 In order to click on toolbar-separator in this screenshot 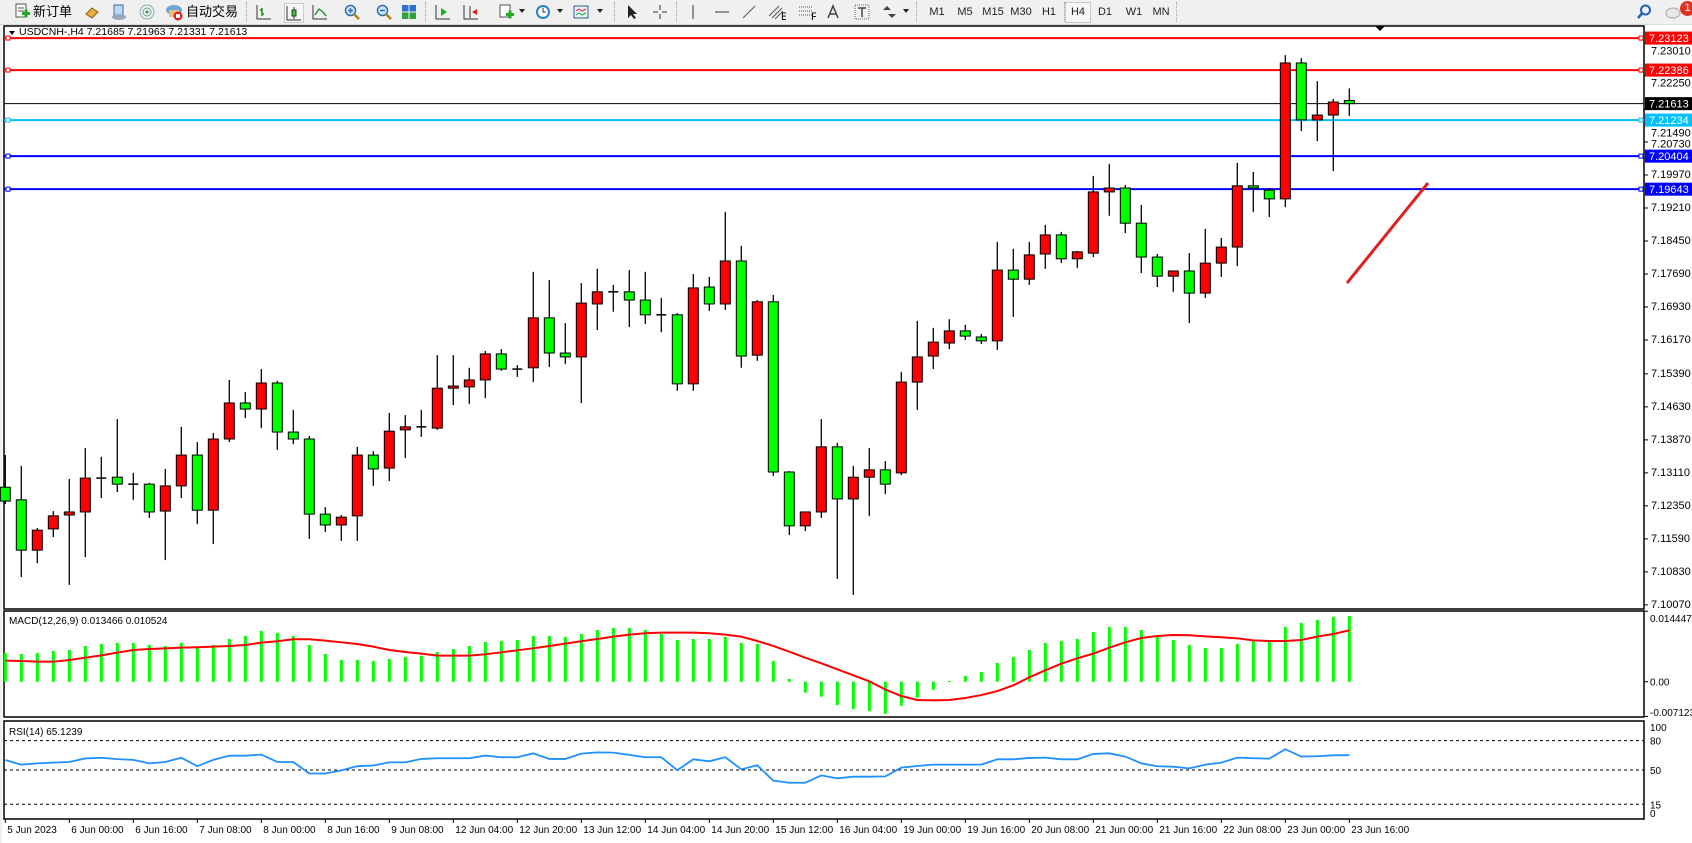, I will do `click(1064, 12)`.